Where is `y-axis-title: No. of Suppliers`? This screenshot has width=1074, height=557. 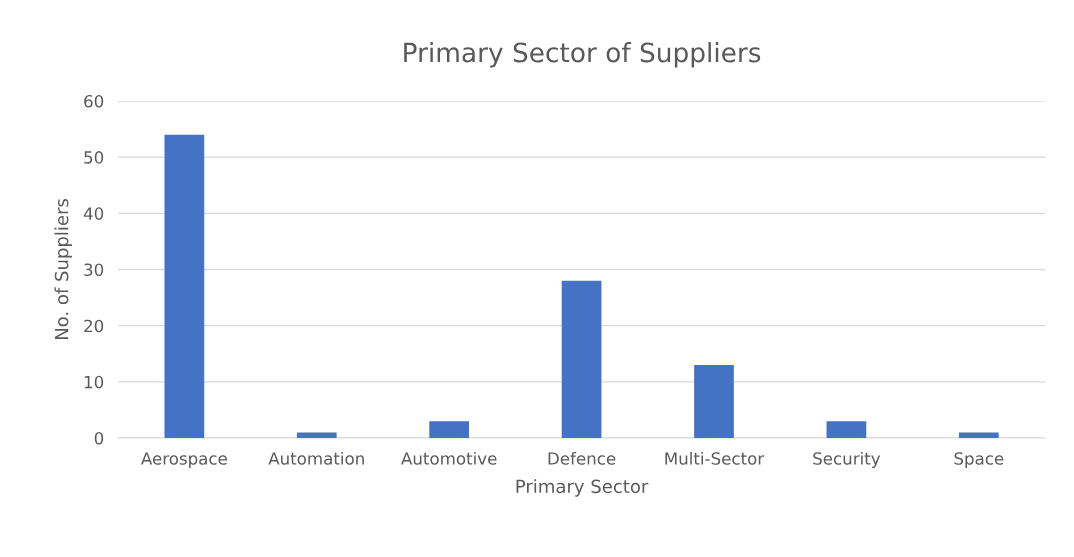
y-axis-title: No. of Suppliers is located at coordinates (63, 269).